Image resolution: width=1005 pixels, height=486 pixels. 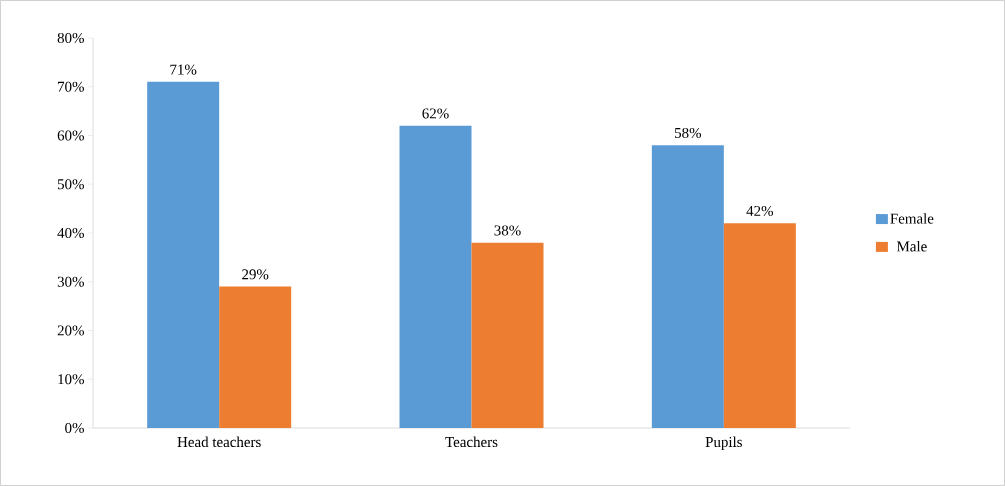 What do you see at coordinates (70, 184) in the screenshot?
I see `y-tick-label: 50%` at bounding box center [70, 184].